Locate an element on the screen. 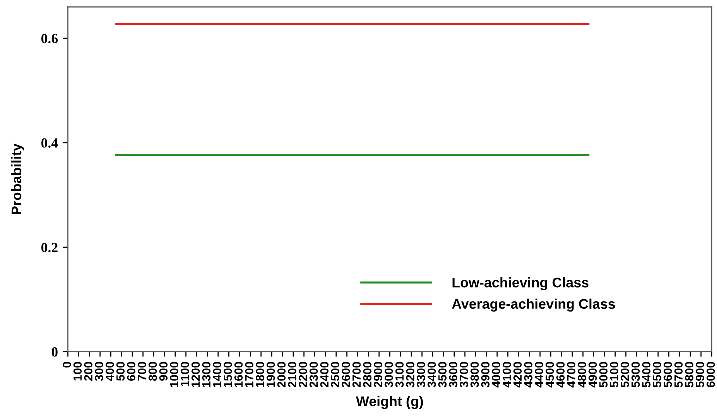  x-tick-label: 3000 is located at coordinates (389, 375).